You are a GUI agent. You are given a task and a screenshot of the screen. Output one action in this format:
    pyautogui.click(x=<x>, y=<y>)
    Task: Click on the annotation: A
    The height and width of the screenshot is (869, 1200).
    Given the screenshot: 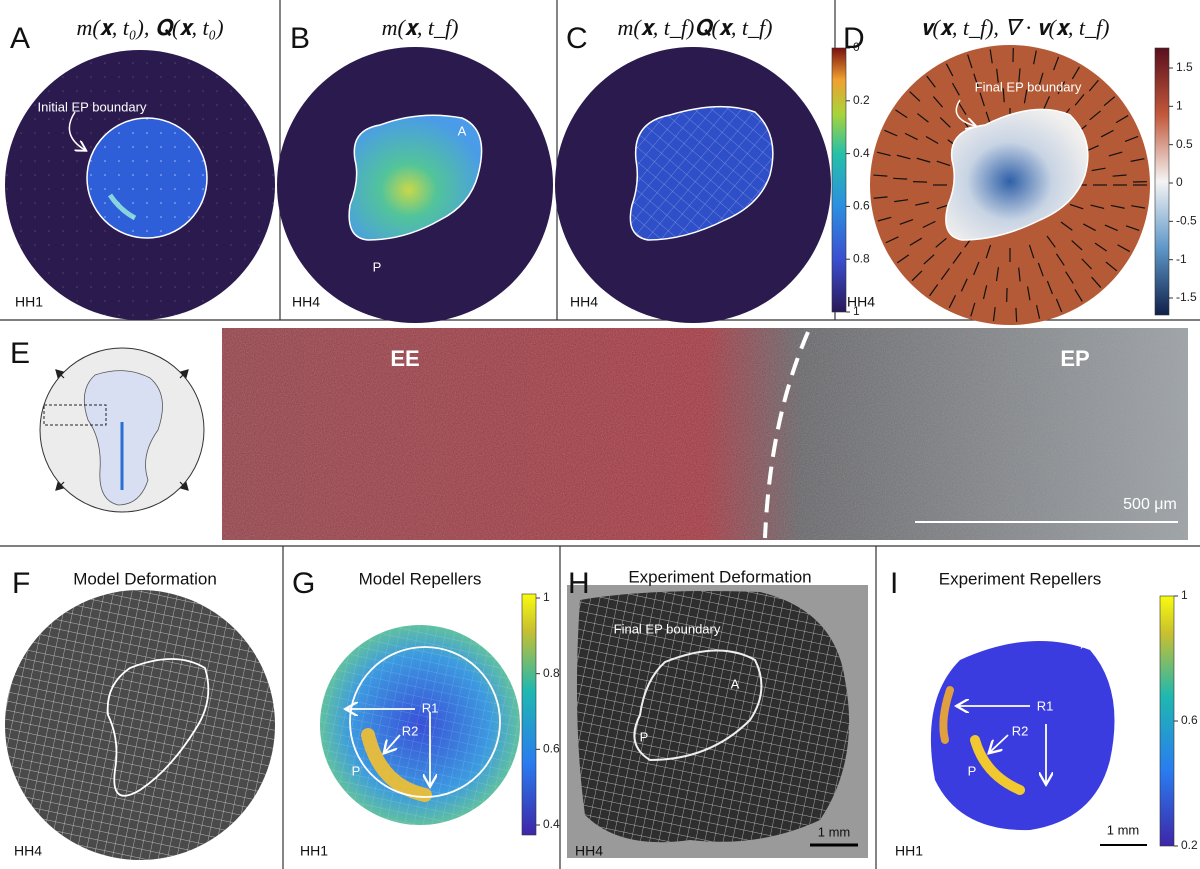 What is the action you would take?
    pyautogui.click(x=1085, y=643)
    